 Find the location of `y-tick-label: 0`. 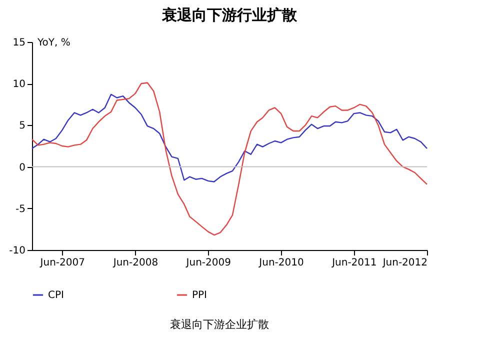

y-tick-label: 0 is located at coordinates (22, 168).